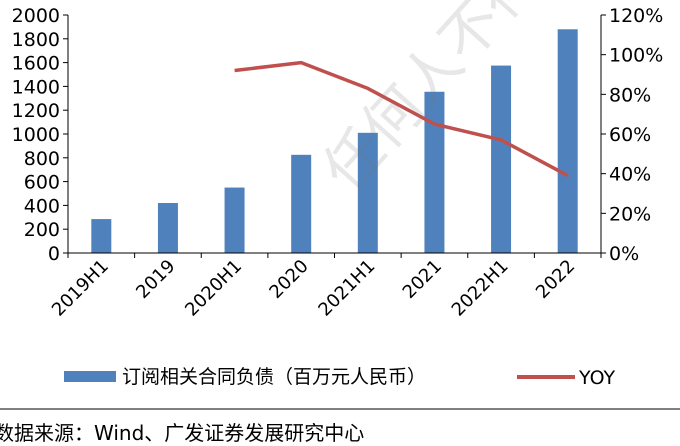 The height and width of the screenshot is (446, 680). I want to click on x-tick-label: 2020, so click(288, 279).